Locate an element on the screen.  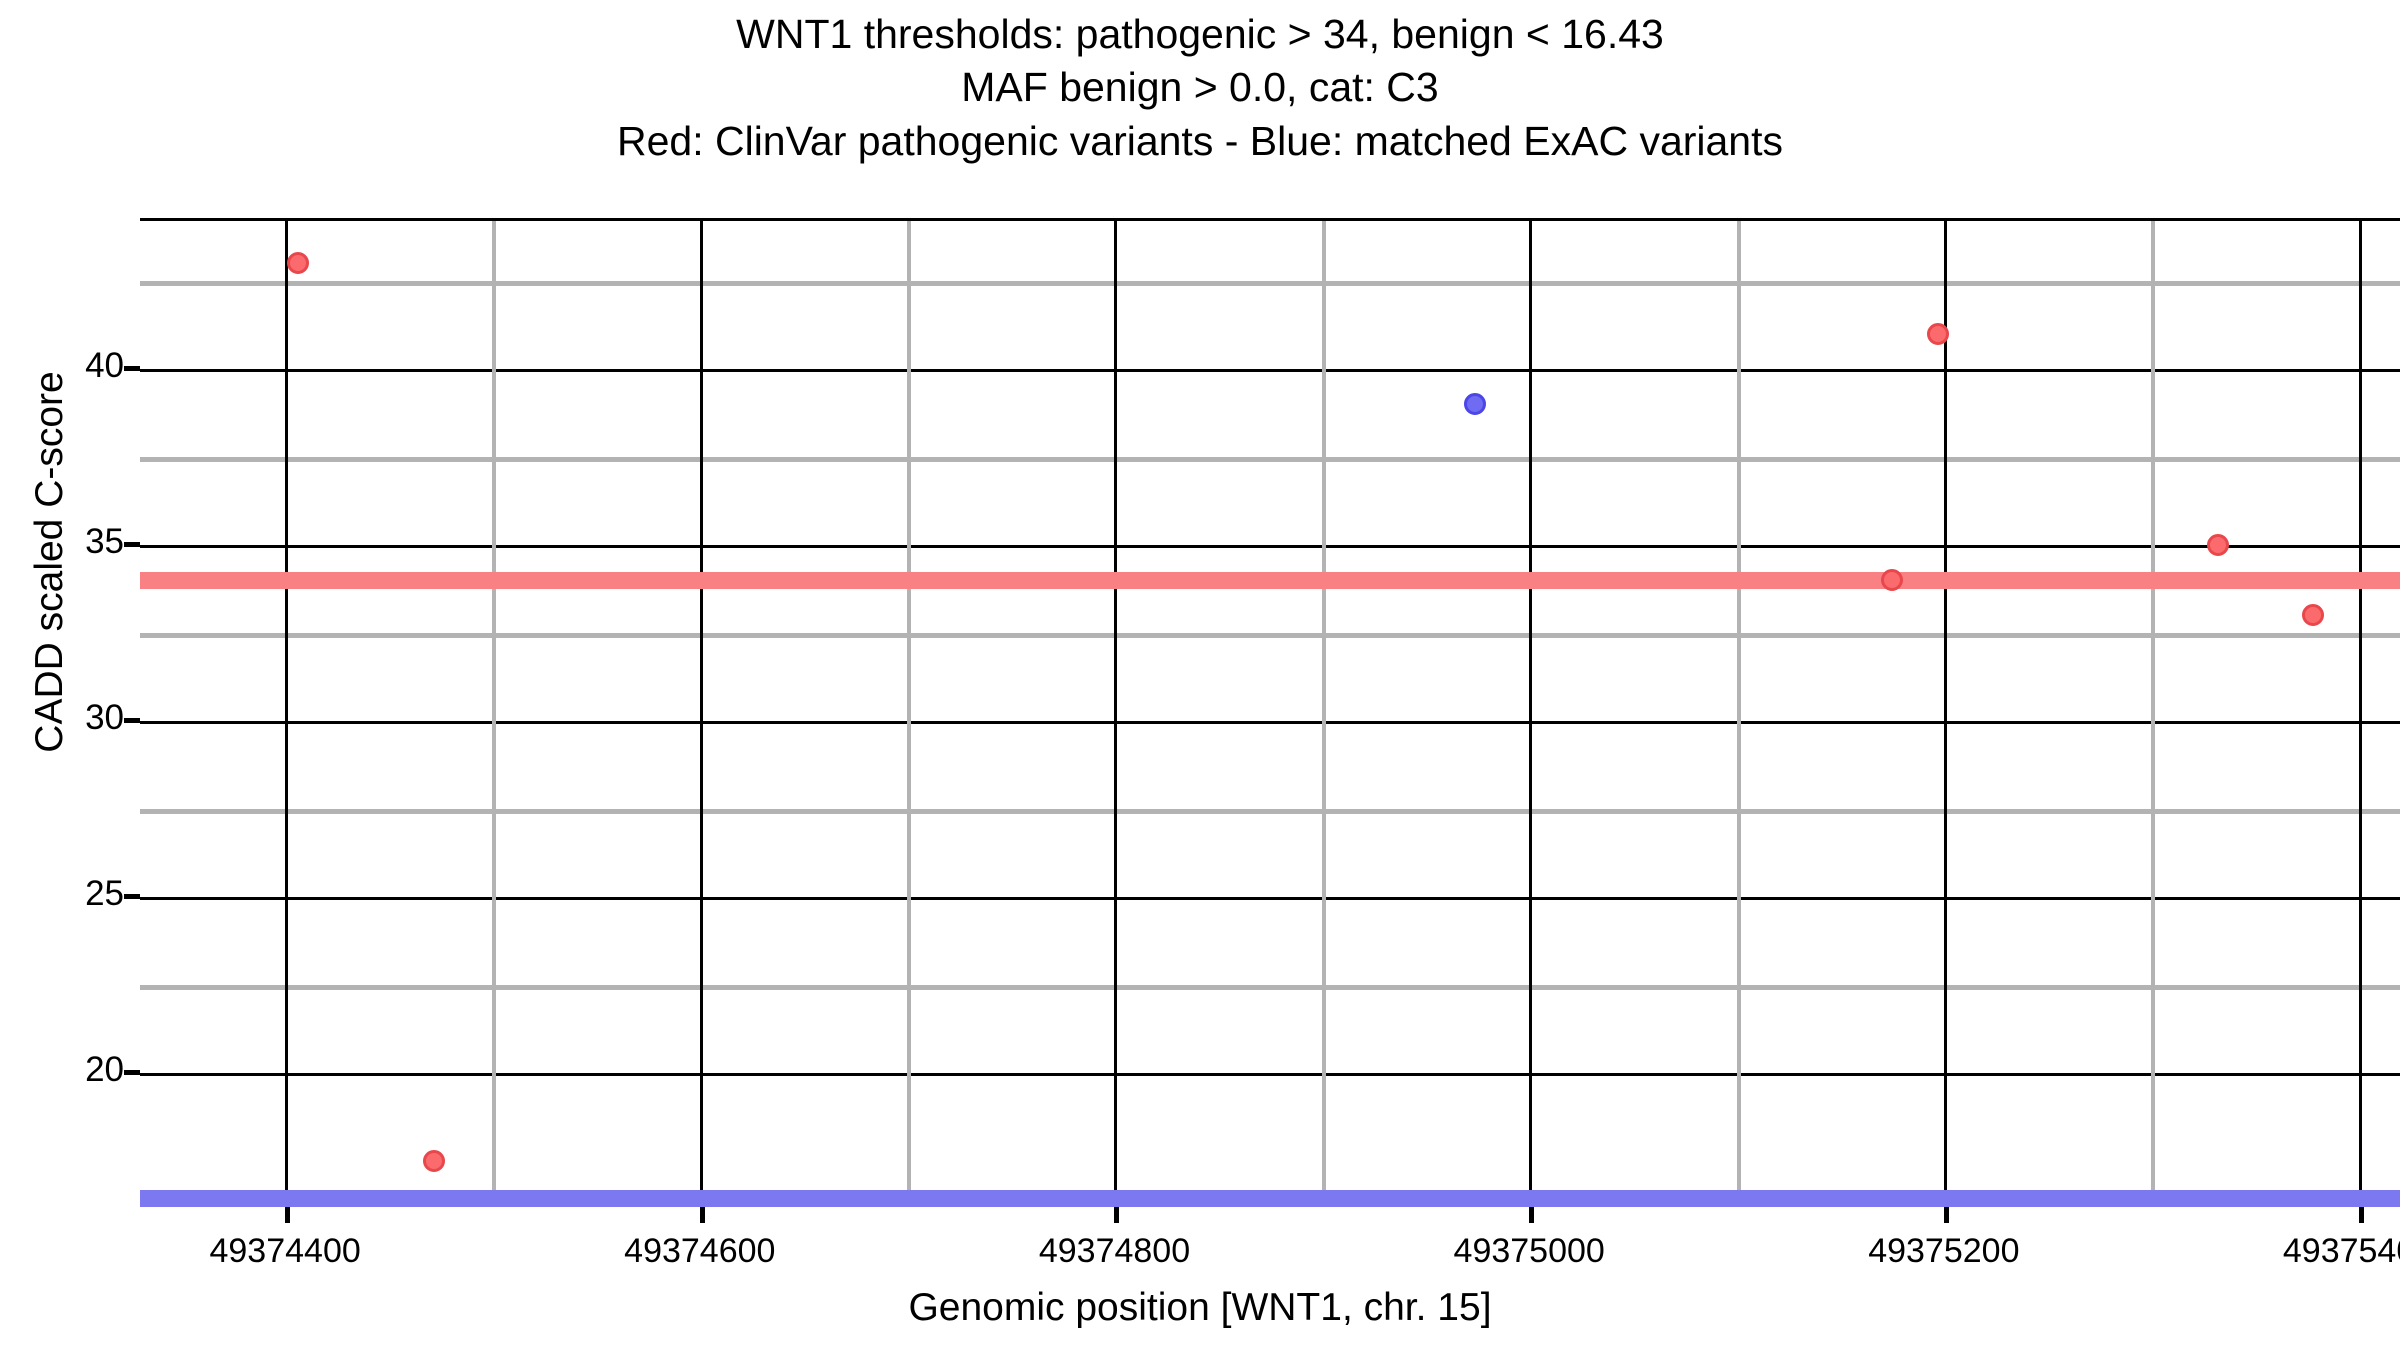
y-tick-label: 25 is located at coordinates (104, 893).